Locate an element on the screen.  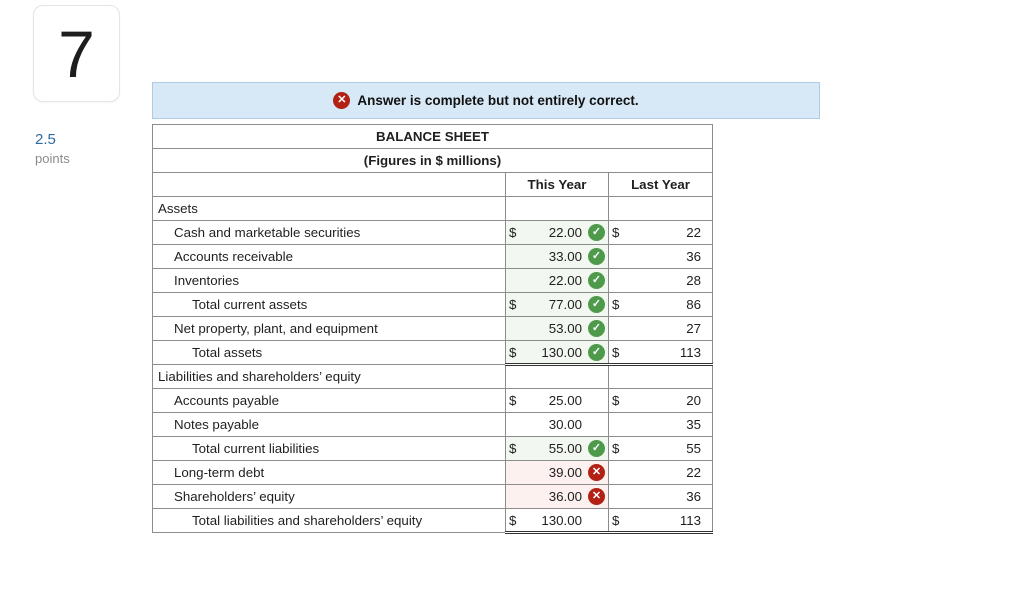
this-year-cell: 22.00 ✓ is located at coordinates (557, 280).